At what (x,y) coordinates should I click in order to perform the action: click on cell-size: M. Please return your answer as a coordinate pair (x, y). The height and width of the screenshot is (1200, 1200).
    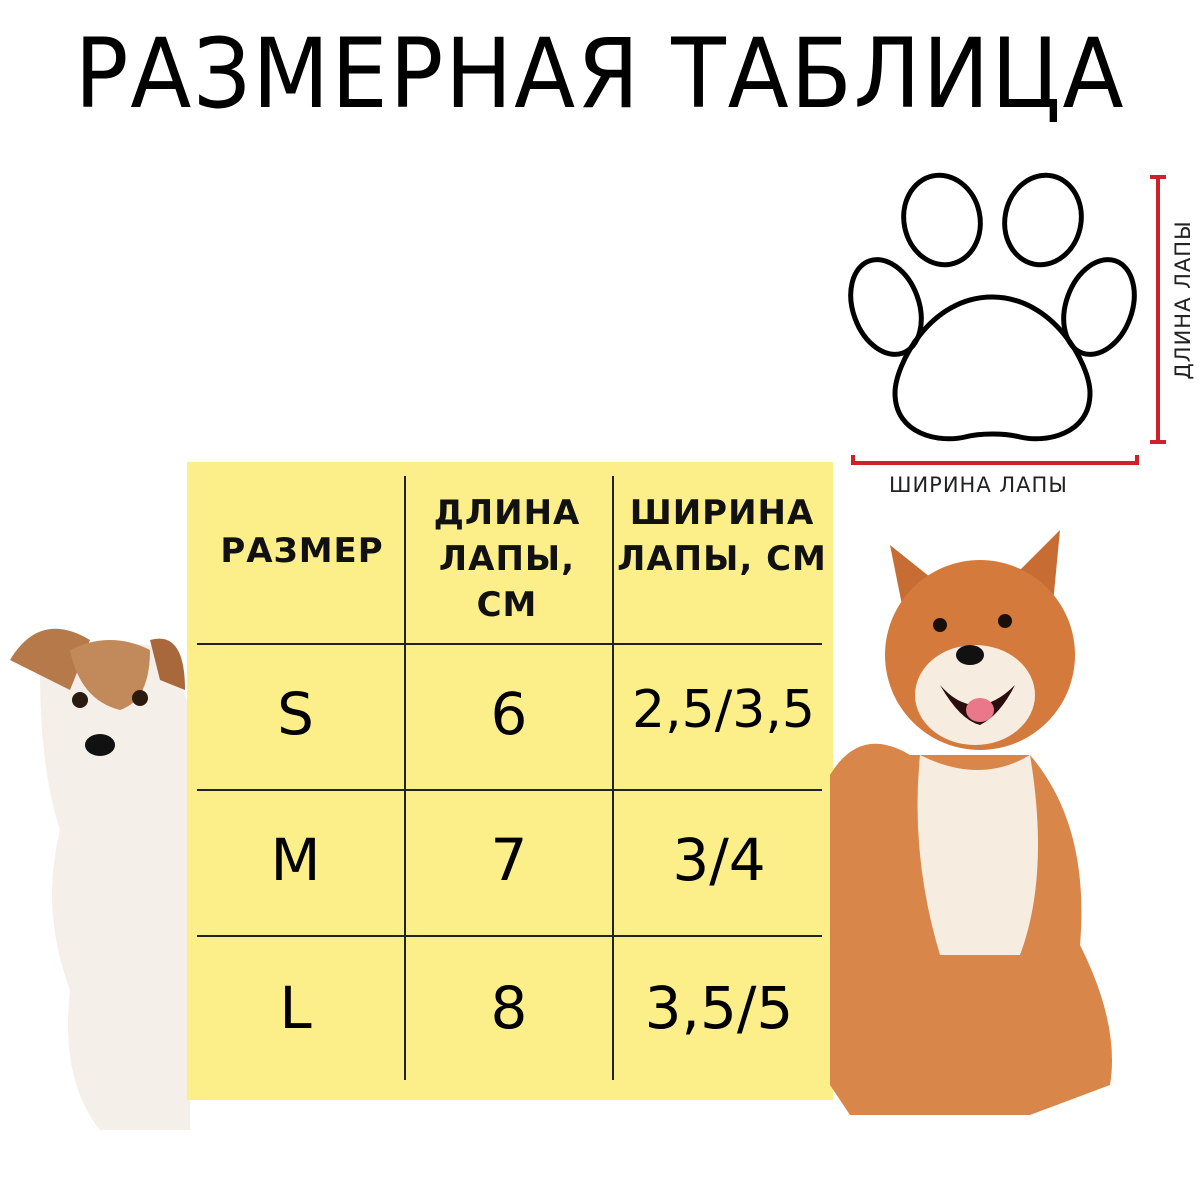
    Looking at the image, I should click on (295, 860).